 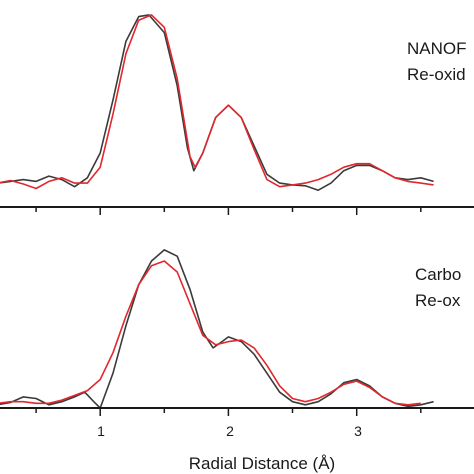 What do you see at coordinates (437, 48) in the screenshot?
I see `panel-top-label-line-1: NANOF` at bounding box center [437, 48].